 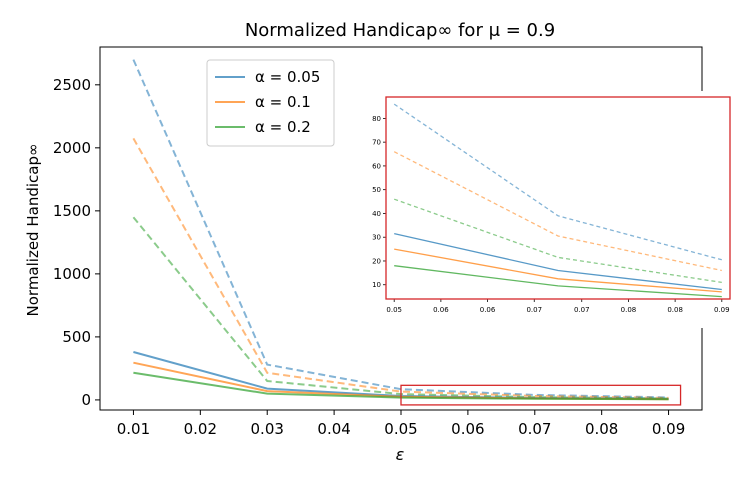 I want to click on x-tick-label: 0.04, so click(x=333, y=429).